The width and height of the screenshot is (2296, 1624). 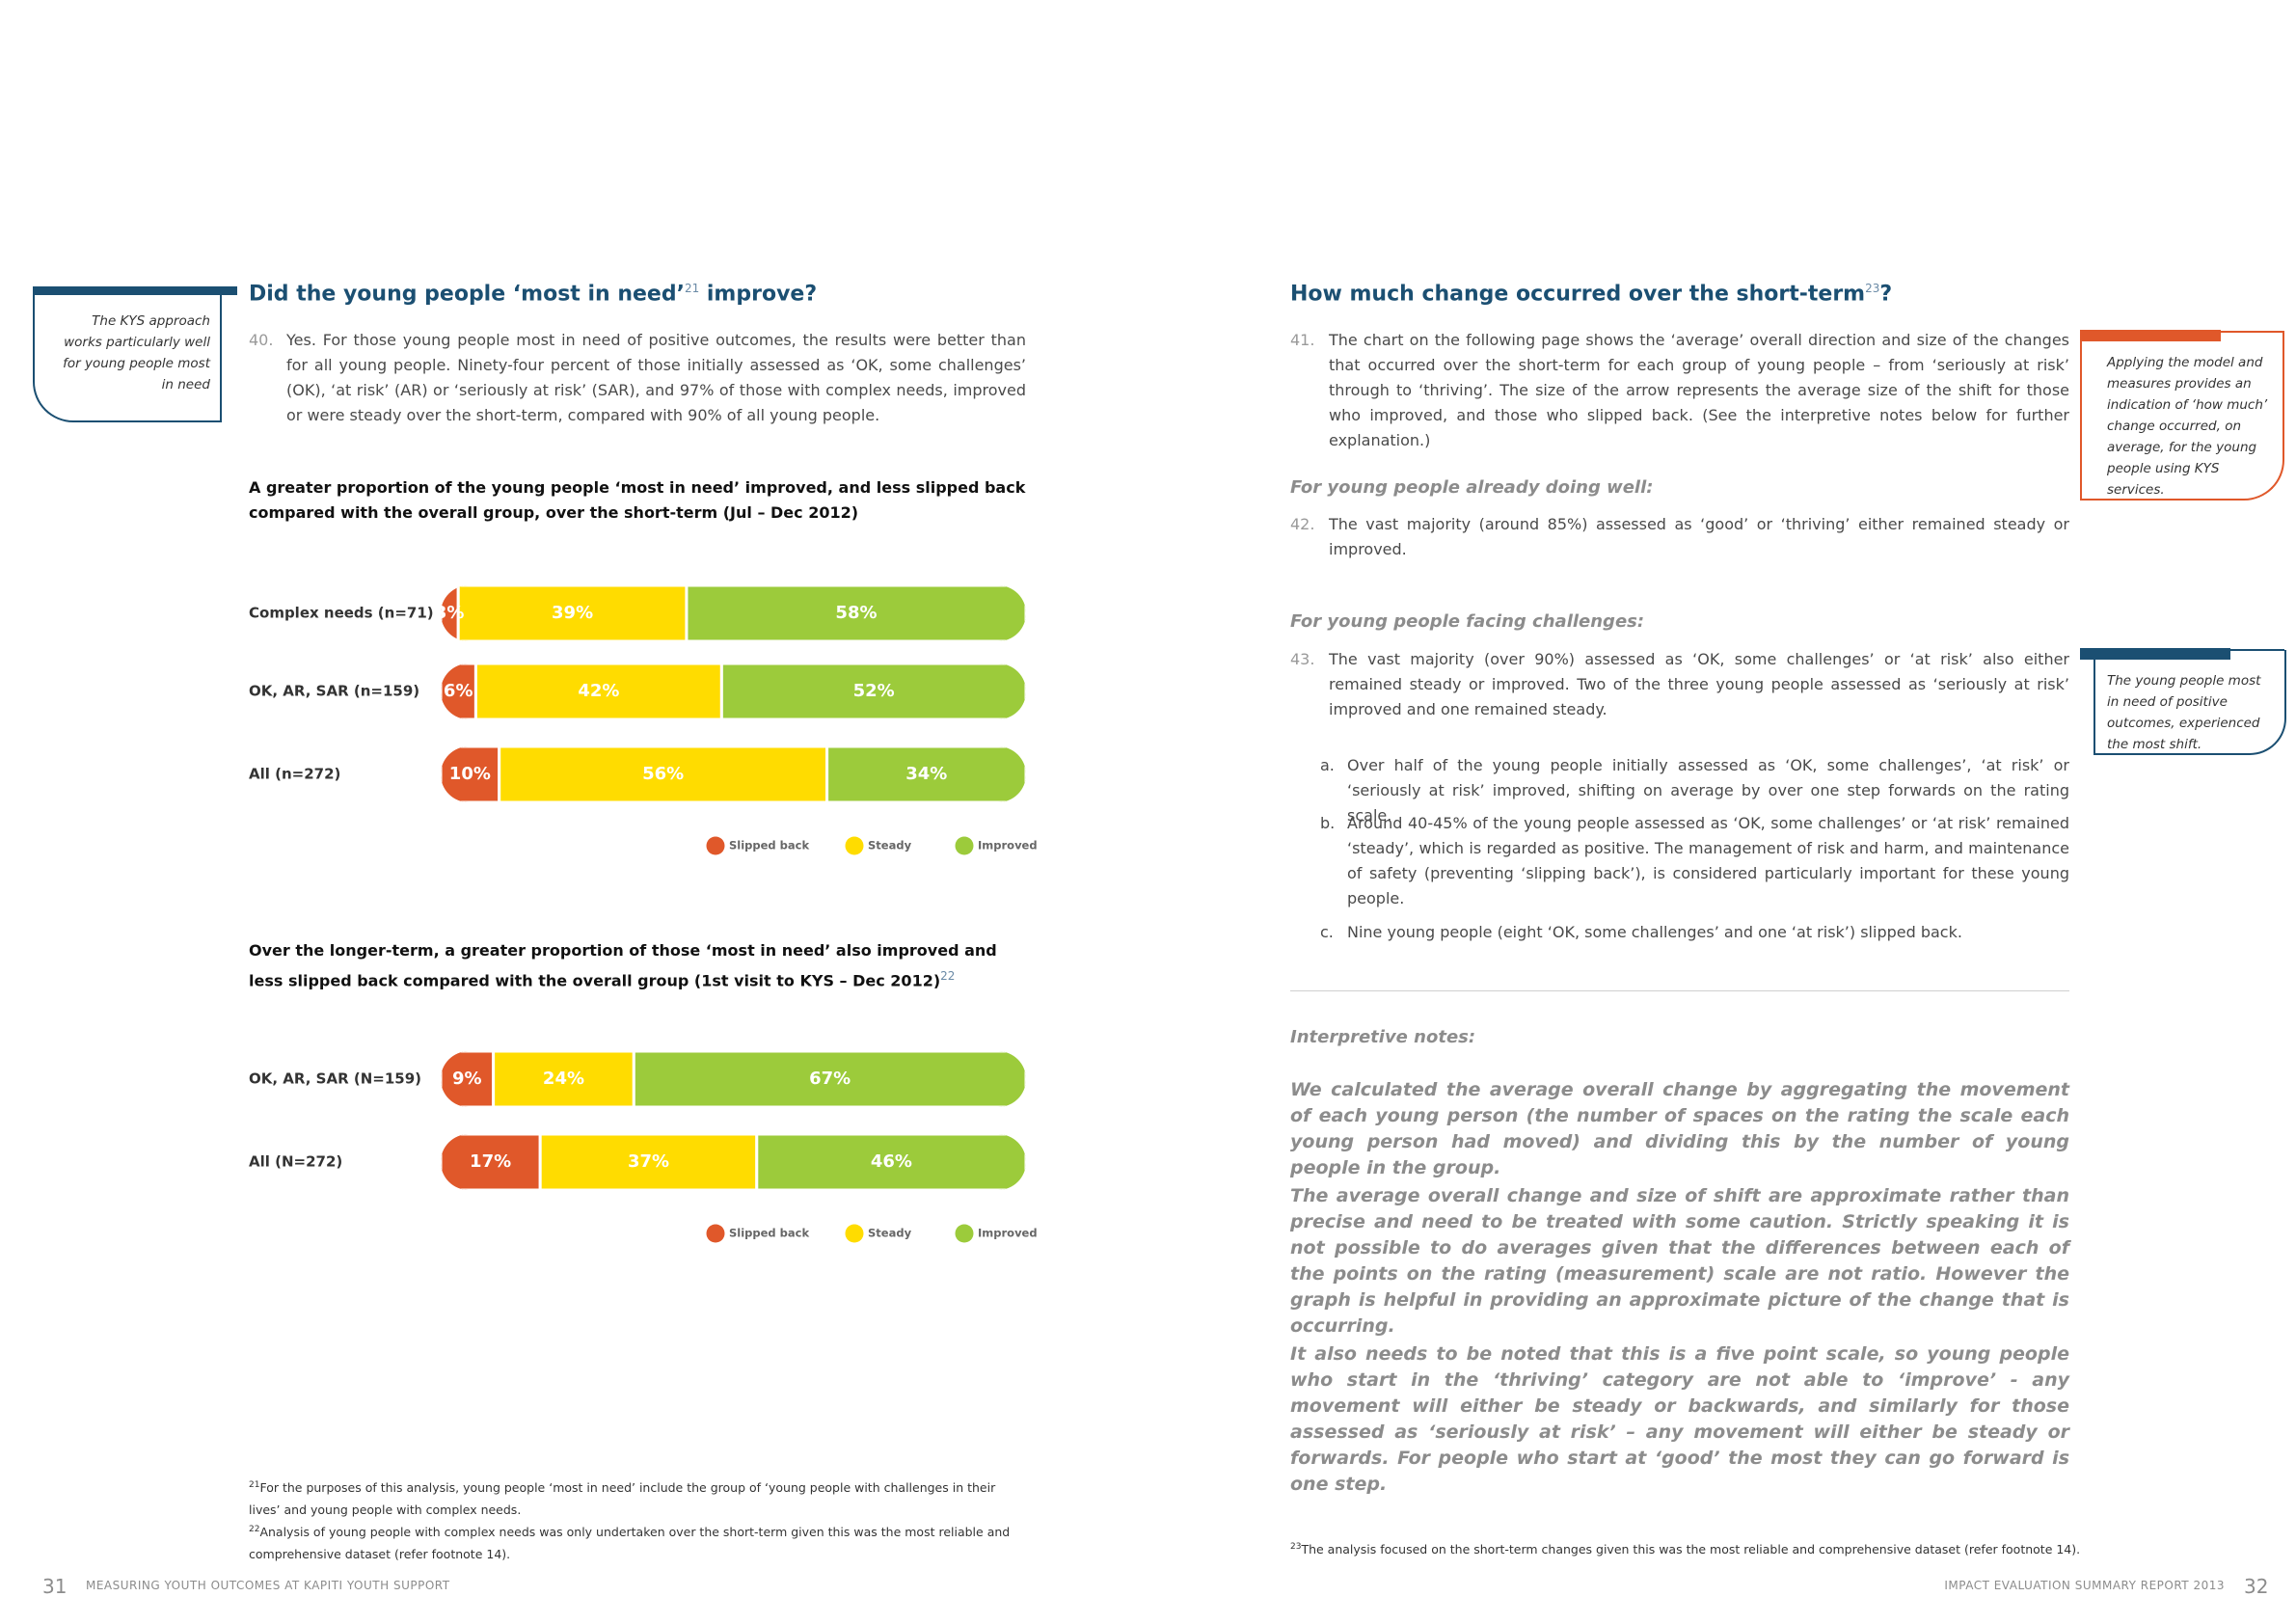 I want to click on sidebar-line, so click(x=2081, y=416).